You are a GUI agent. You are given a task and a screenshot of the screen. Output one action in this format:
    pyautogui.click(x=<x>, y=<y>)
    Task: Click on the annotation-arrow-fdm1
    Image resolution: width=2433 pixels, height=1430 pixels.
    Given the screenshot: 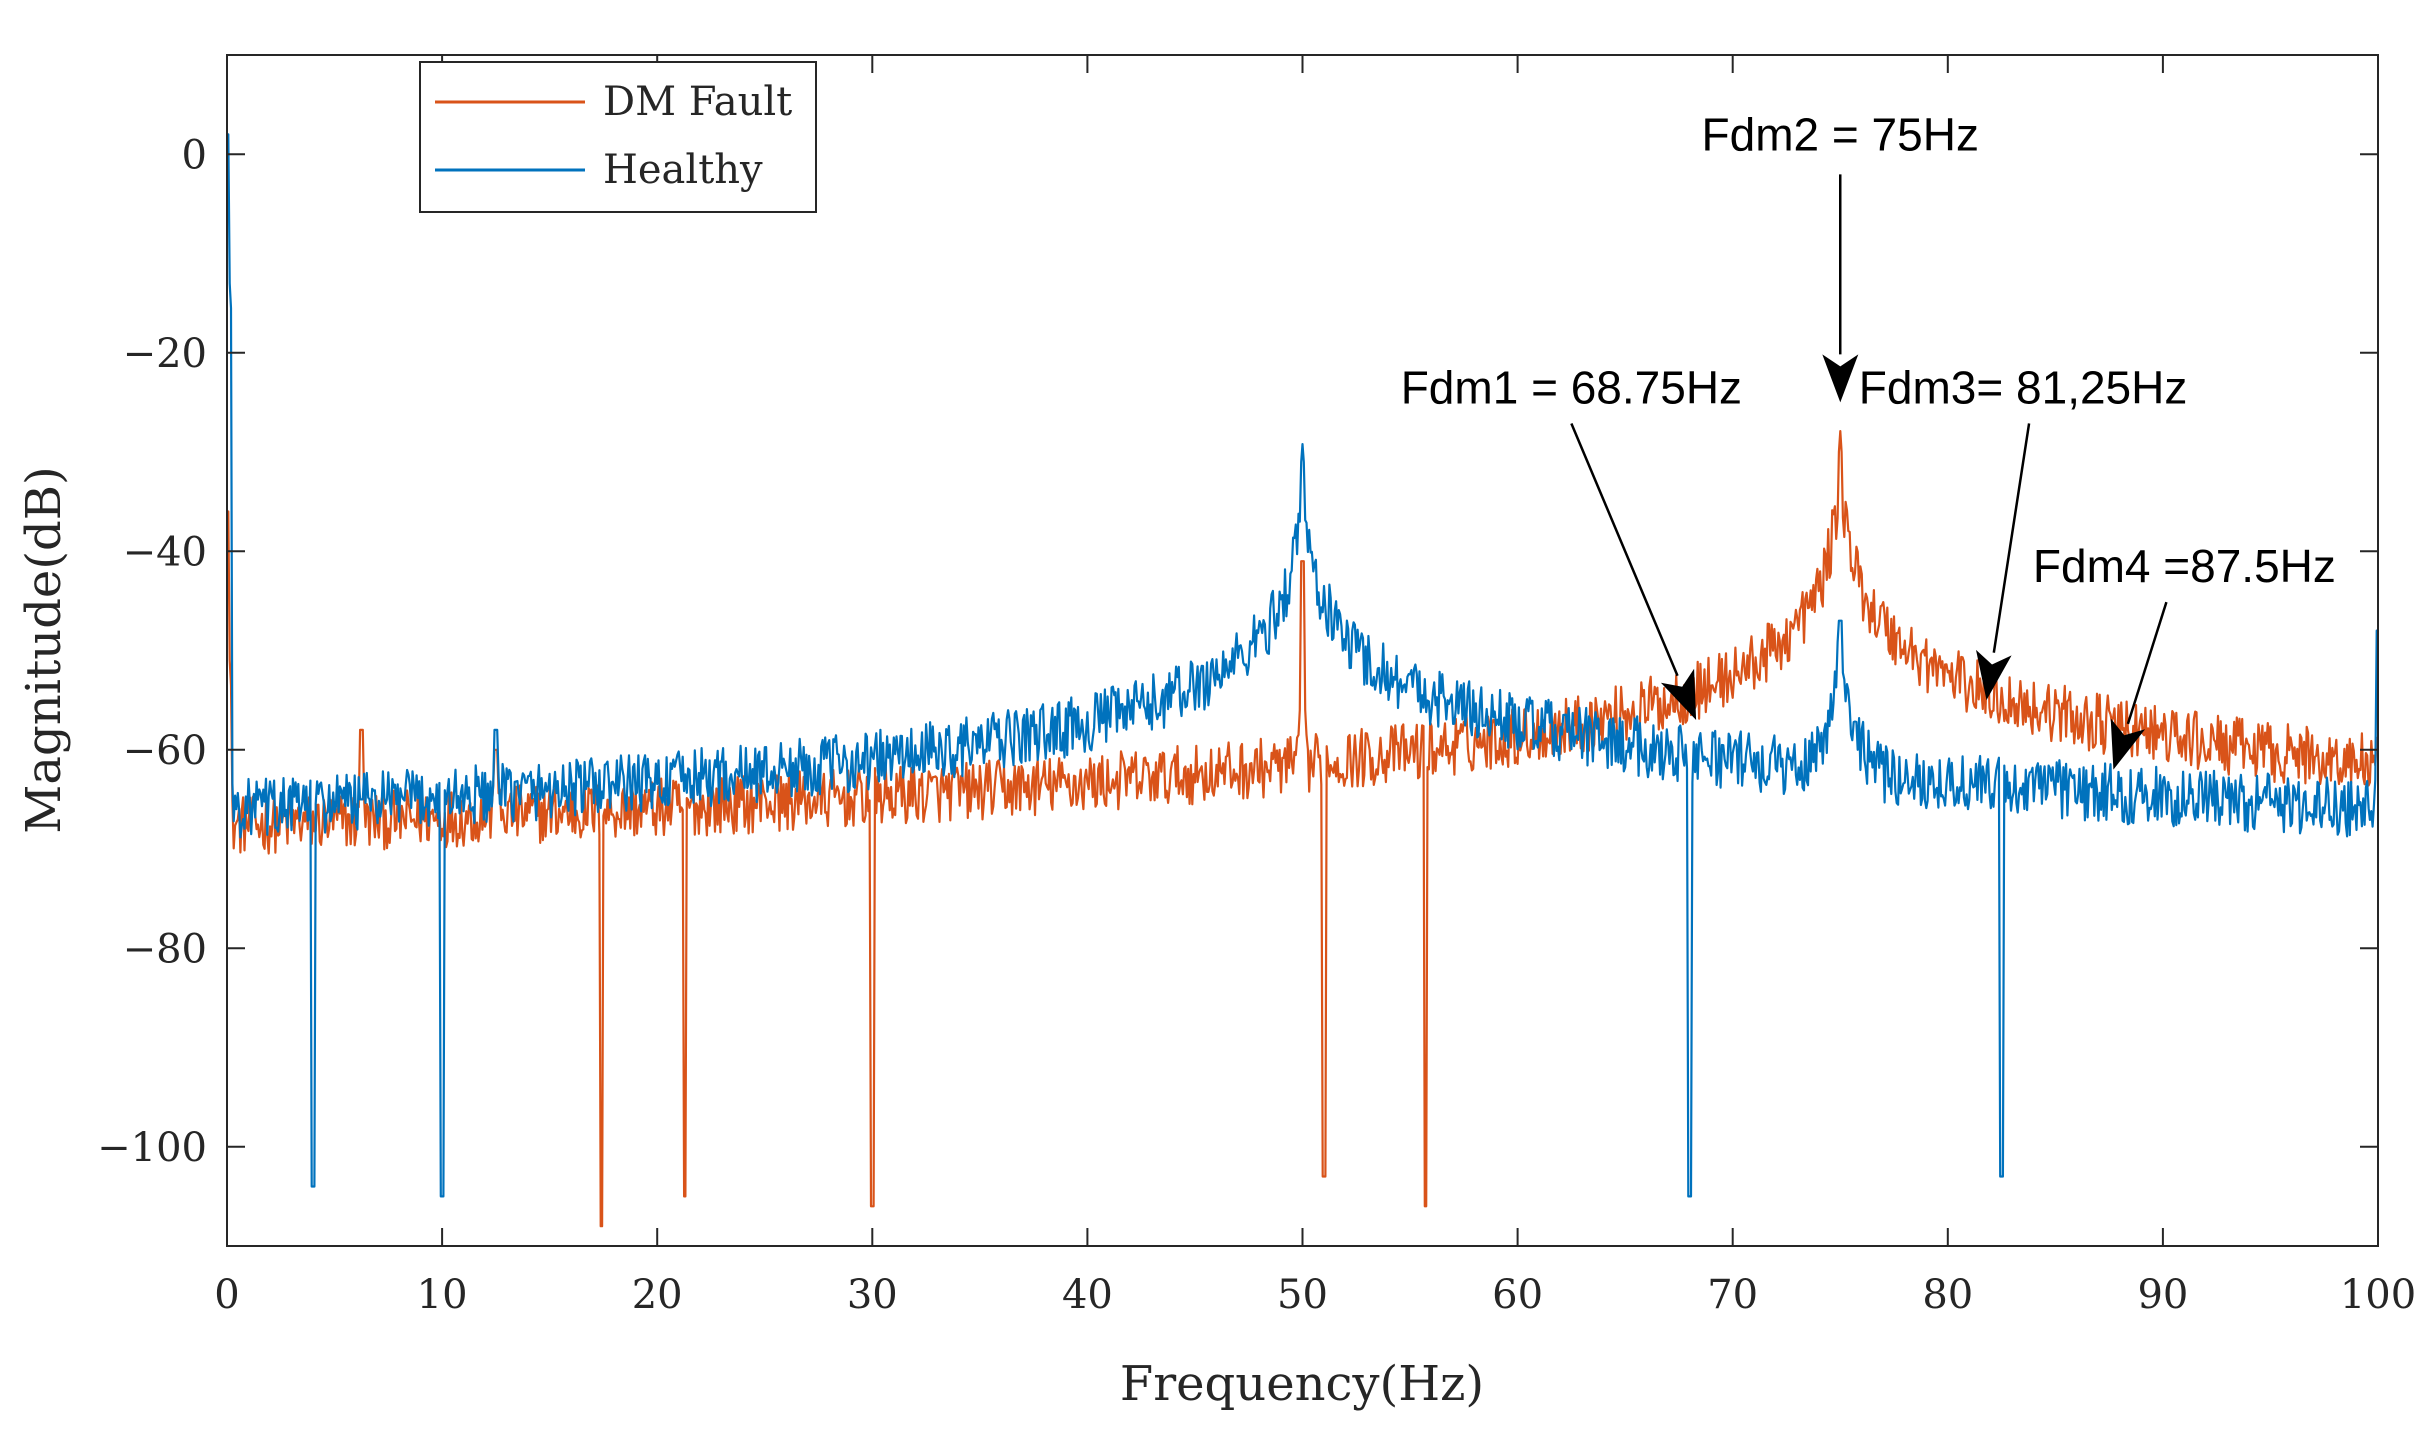 What is the action you would take?
    pyautogui.click(x=1624, y=550)
    